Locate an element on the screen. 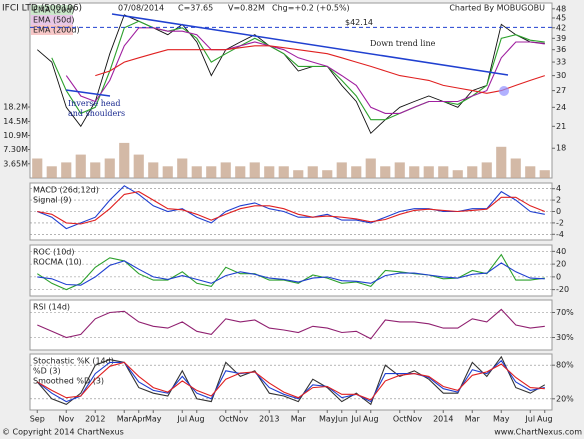  y-tick-label: 18 is located at coordinates (561, 148).